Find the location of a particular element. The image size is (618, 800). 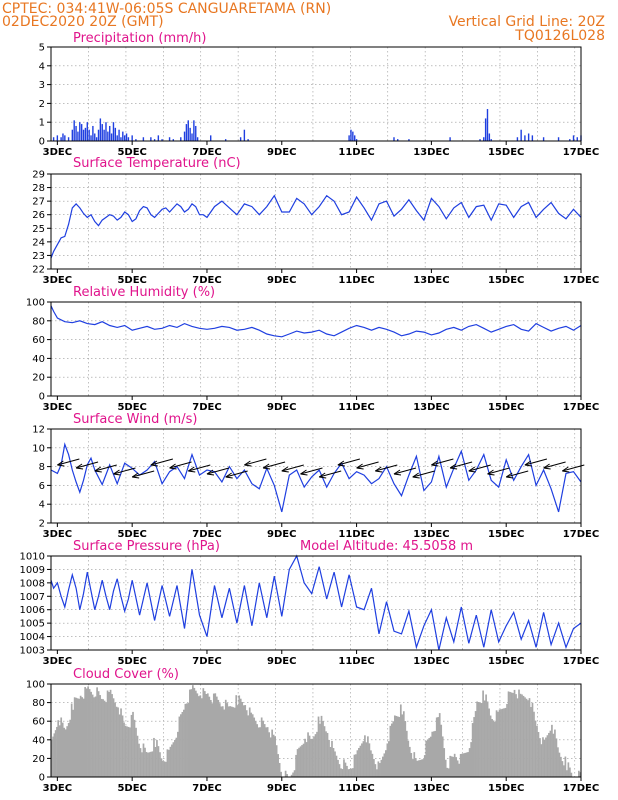

ytick-label: 8 is located at coordinates (42, 467).